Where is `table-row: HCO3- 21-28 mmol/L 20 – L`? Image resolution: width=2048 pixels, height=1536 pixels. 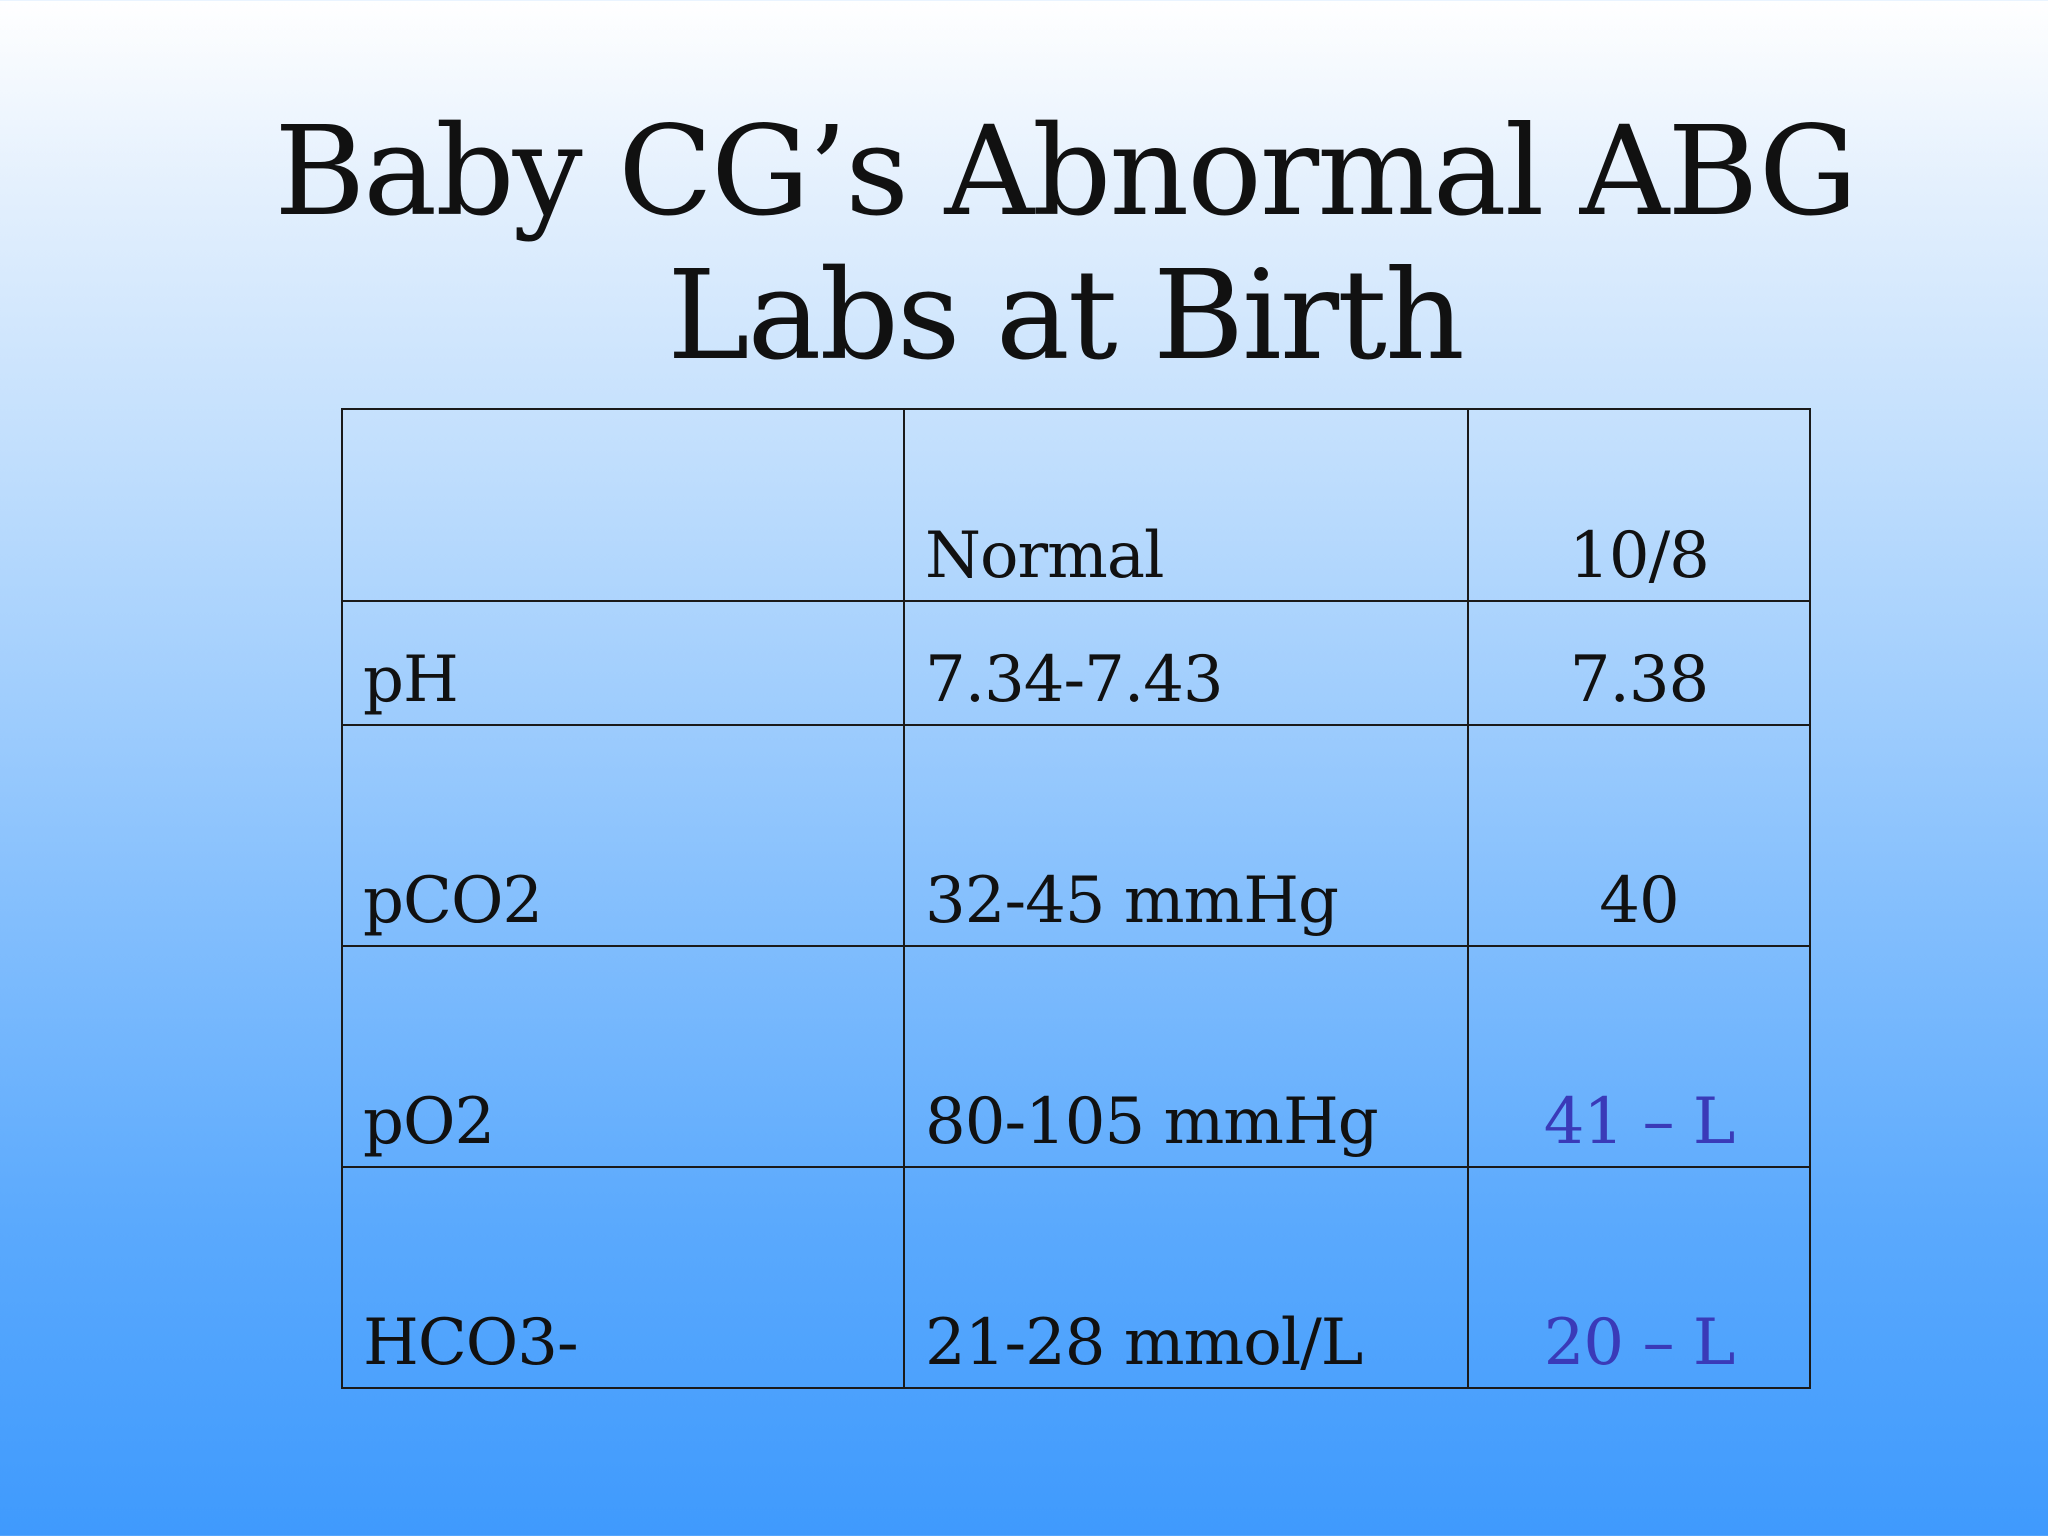
table-row: HCO3- 21-28 mmol/L 20 – L is located at coordinates (1076, 1277).